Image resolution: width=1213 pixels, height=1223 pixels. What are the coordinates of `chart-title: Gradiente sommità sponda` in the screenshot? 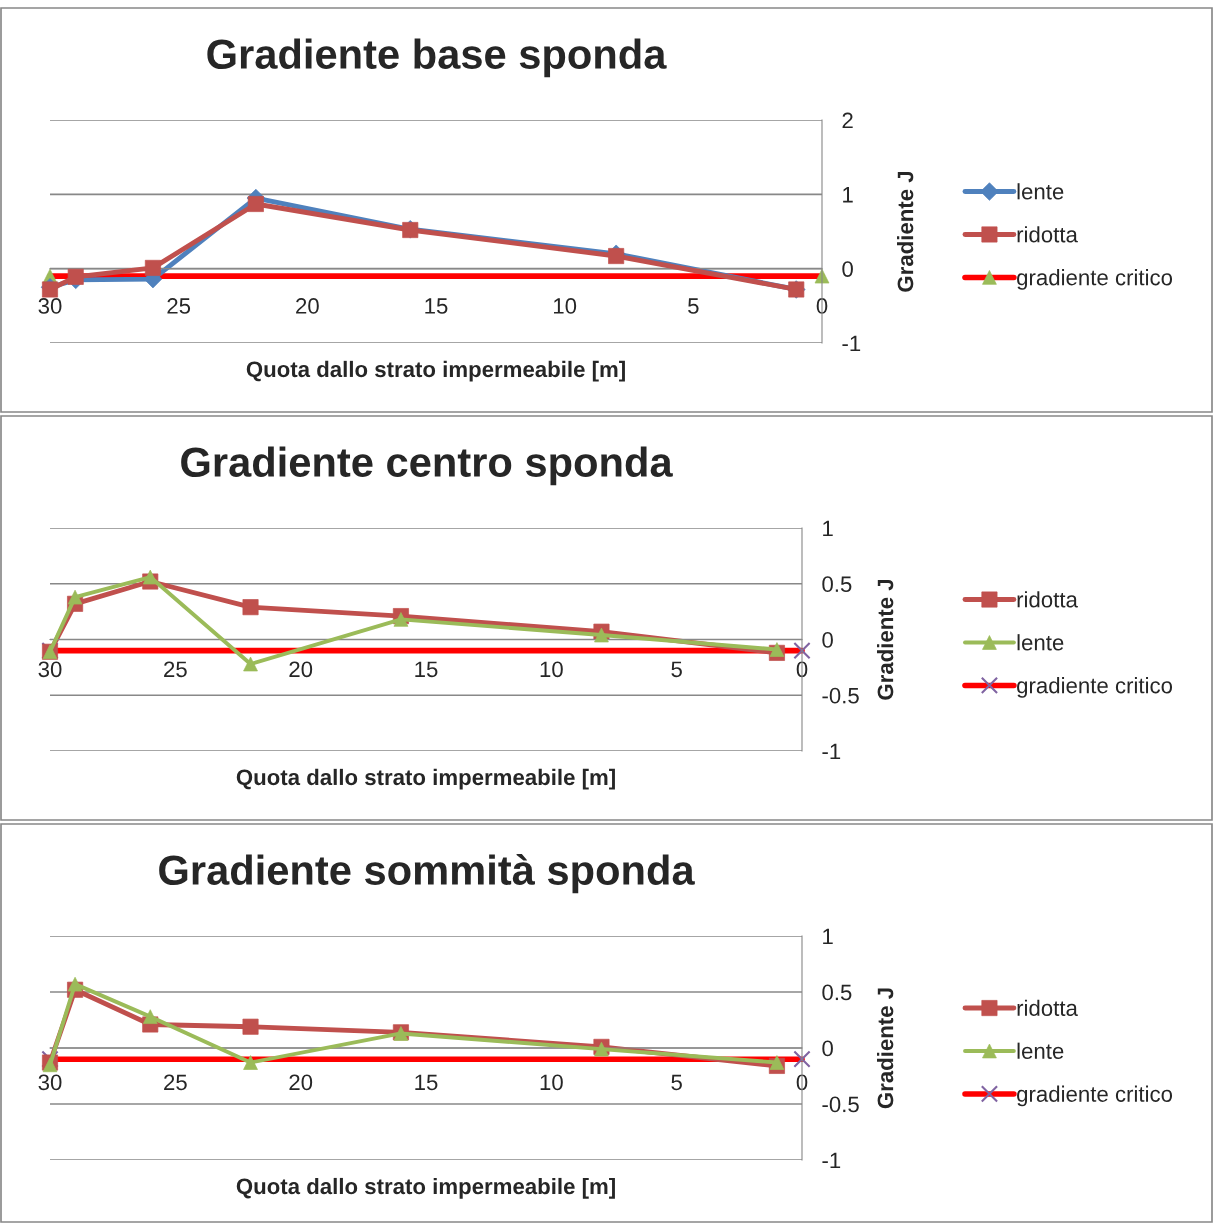 It's located at (427, 874).